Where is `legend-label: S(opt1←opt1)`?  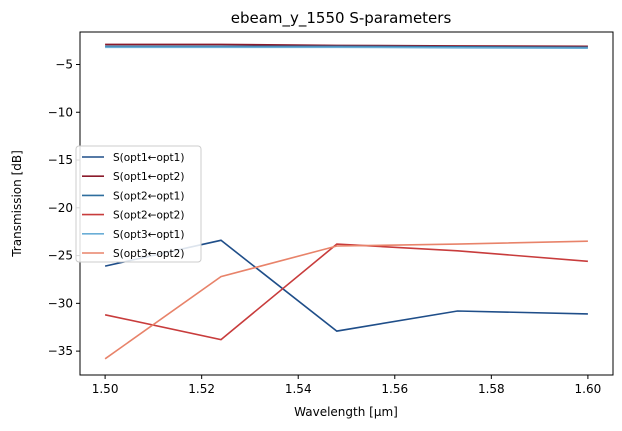
legend-label: S(opt1←opt1) is located at coordinates (148, 158).